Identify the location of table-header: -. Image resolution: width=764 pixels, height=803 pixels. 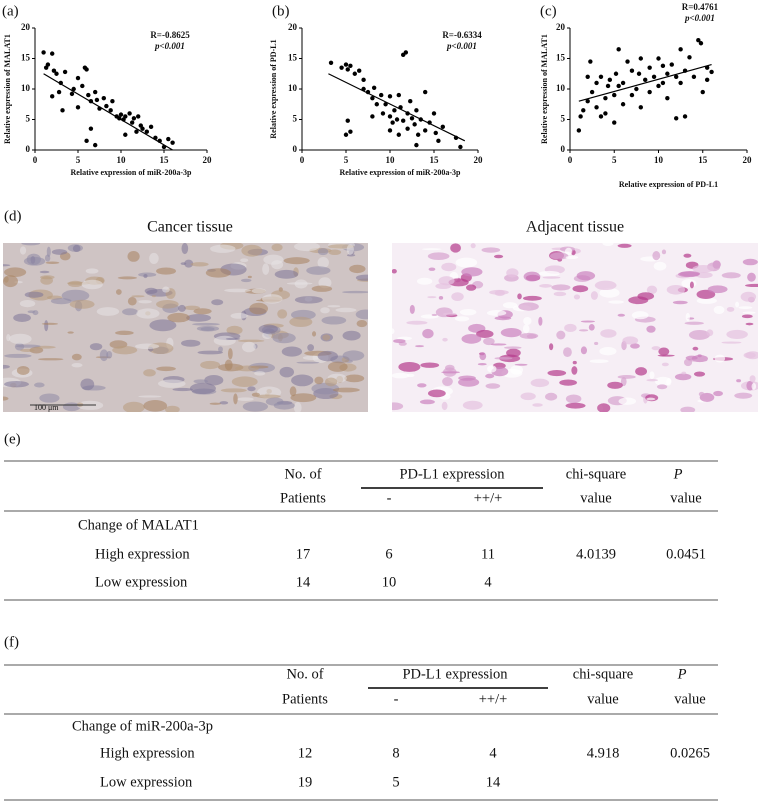
(389, 498).